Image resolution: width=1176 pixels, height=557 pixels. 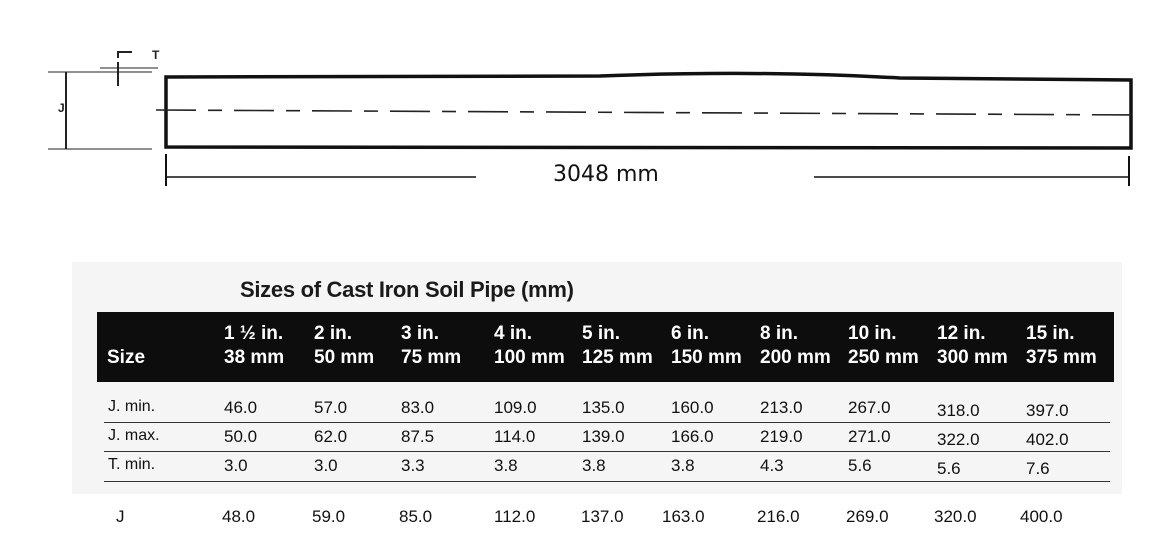 What do you see at coordinates (867, 516) in the screenshot?
I see `j-row-value: 269.0` at bounding box center [867, 516].